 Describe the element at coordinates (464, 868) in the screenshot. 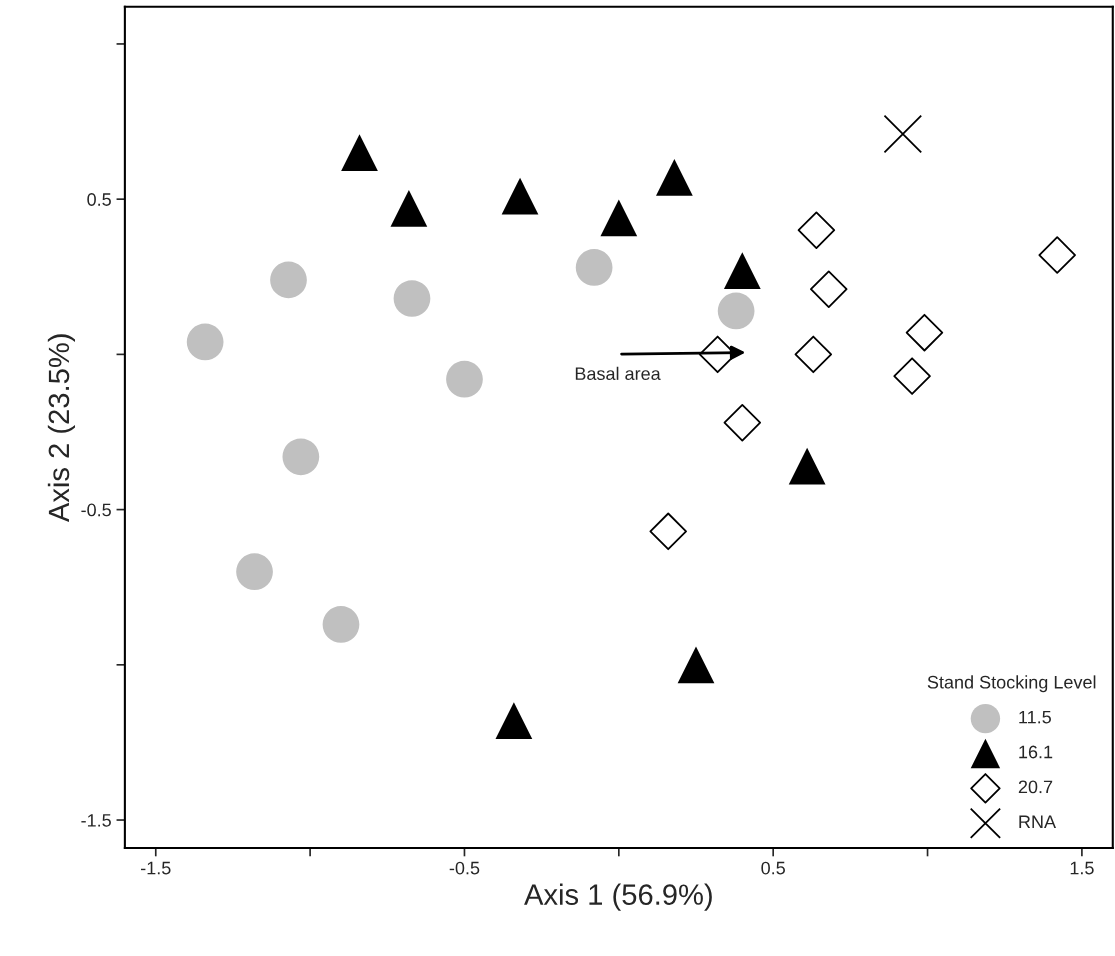

I see `x-tick-label: -0.5` at that location.